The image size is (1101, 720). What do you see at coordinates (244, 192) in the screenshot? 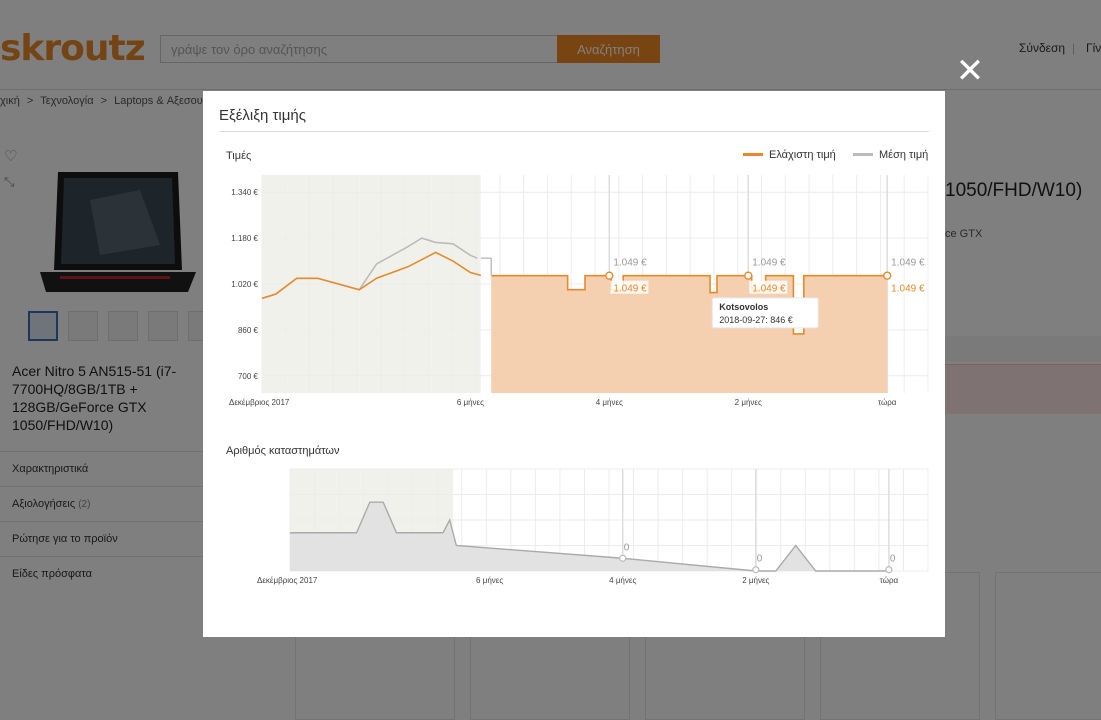
I see `y-tick-label: 1.340 €` at bounding box center [244, 192].